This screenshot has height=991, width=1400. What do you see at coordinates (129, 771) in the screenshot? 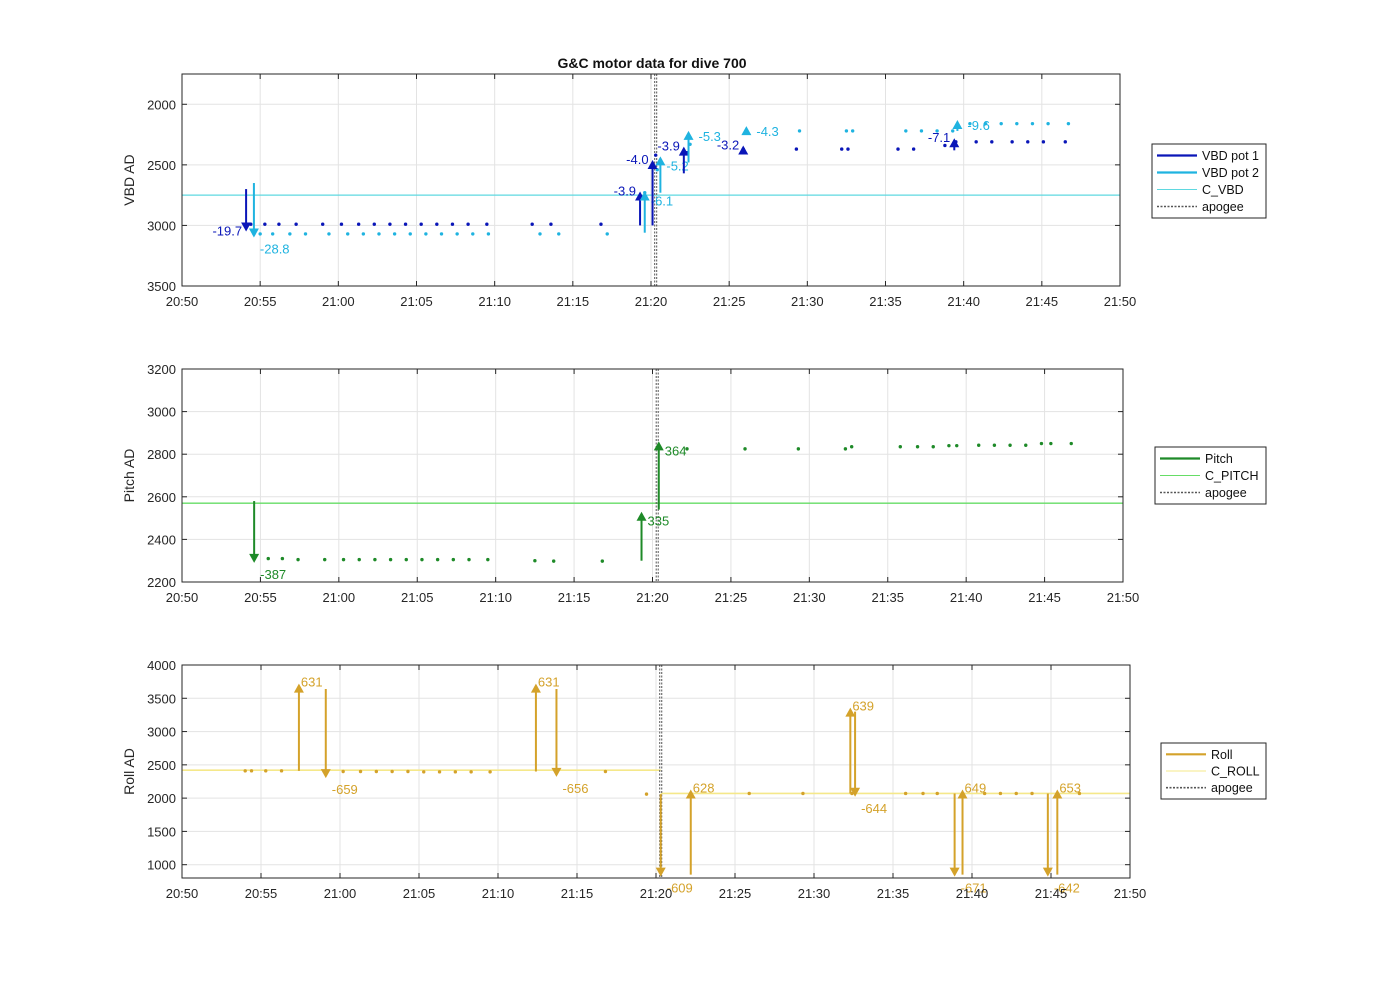
I see `y-axis-label: Roll AD` at bounding box center [129, 771].